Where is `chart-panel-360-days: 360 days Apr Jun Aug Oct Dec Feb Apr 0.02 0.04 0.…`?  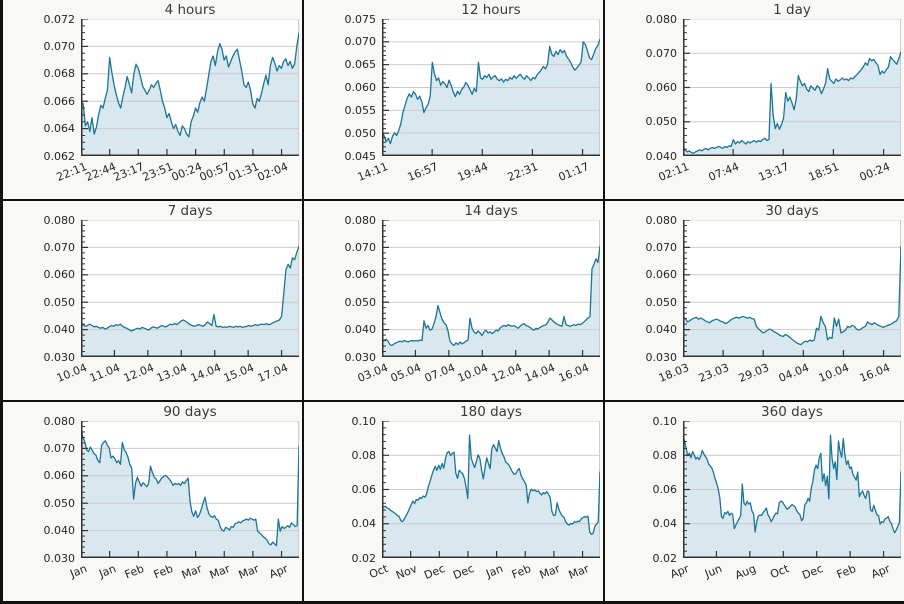
chart-panel-360-days: 360 days Apr Jun Aug Oct Dec Feb Apr 0.02 0.04 0.… is located at coordinates (754, 501).